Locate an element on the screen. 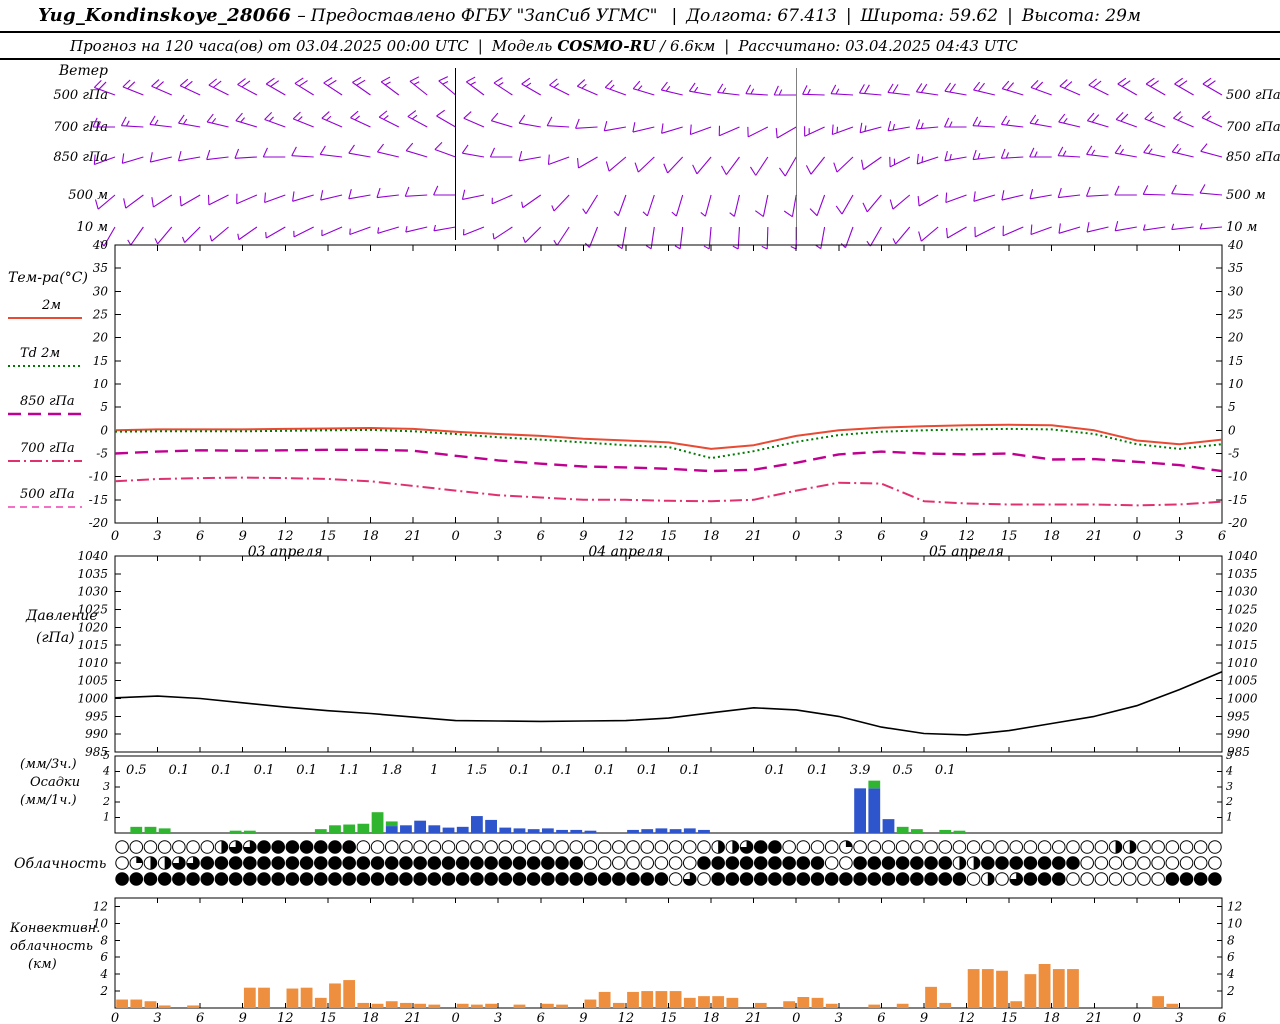  svg-text: 1000 is located at coordinates (1242, 699).